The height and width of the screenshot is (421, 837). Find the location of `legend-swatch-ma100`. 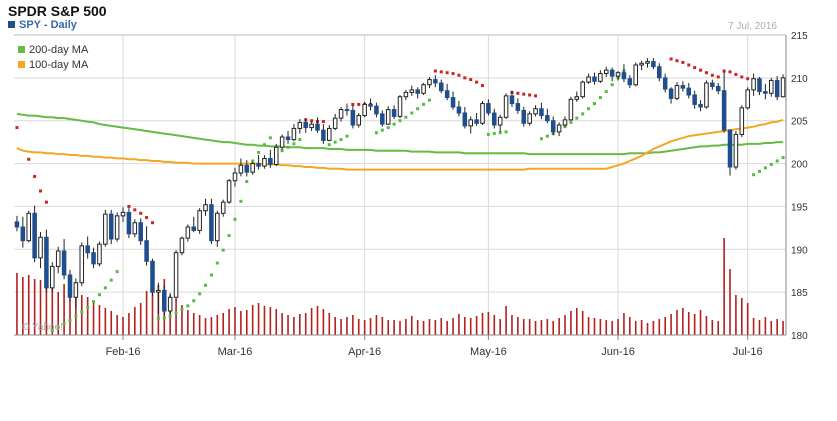

legend-swatch-ma100 is located at coordinates (21, 64).